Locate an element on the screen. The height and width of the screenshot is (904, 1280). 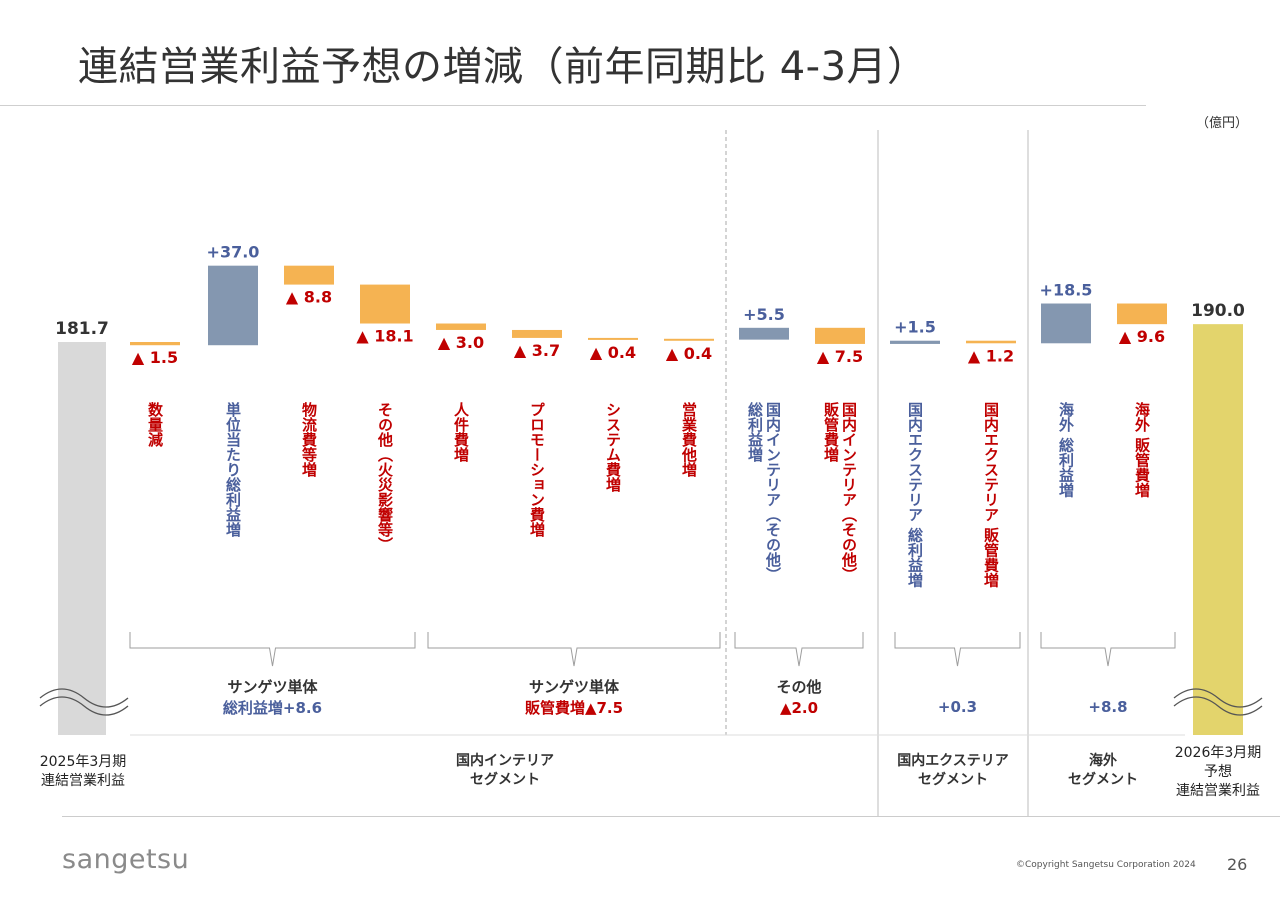
group-label-2-2: 販管費増▲7.5 is located at coordinates (574, 708).